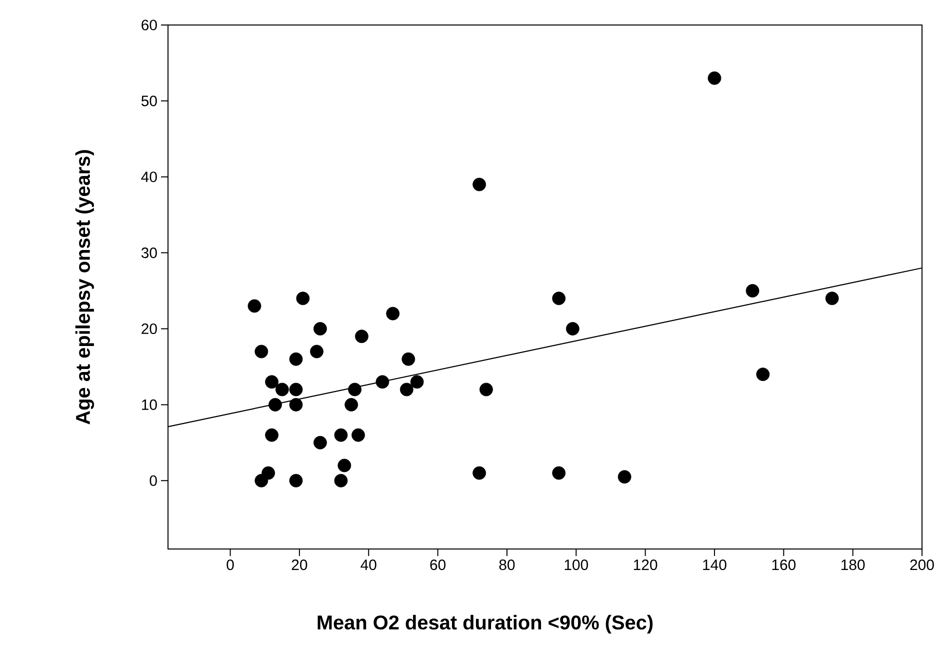 This screenshot has width=938, height=658. I want to click on x-tick-label: 100, so click(576, 565).